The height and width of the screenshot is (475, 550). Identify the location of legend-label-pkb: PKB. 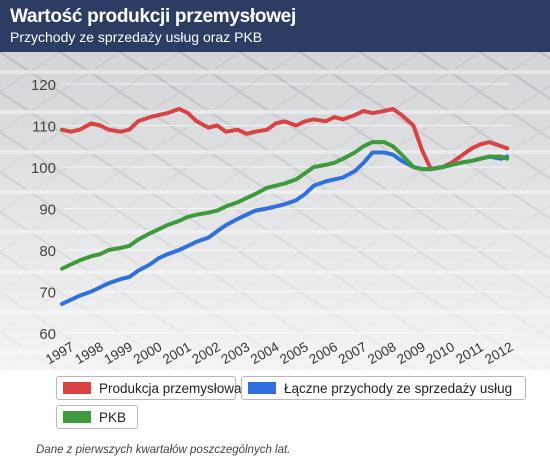
(113, 417).